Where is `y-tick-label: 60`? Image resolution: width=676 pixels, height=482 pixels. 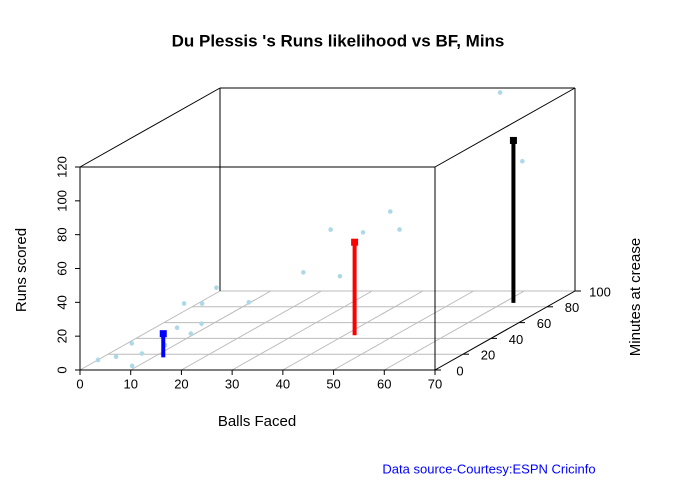 y-tick-label: 60 is located at coordinates (61, 268).